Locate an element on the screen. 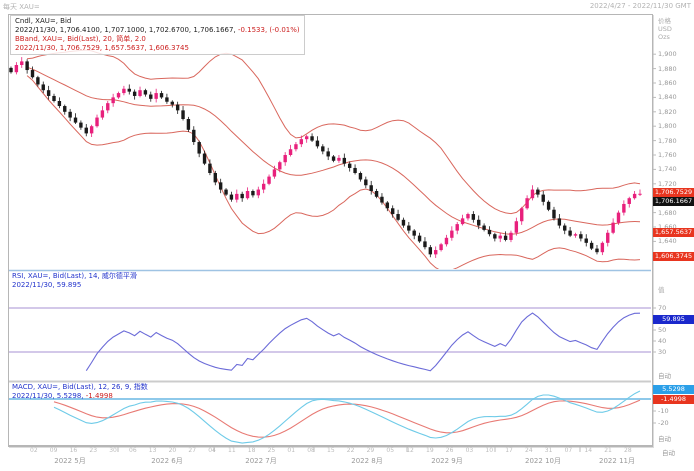  price-tick-label: 1,640 is located at coordinates (667, 241).